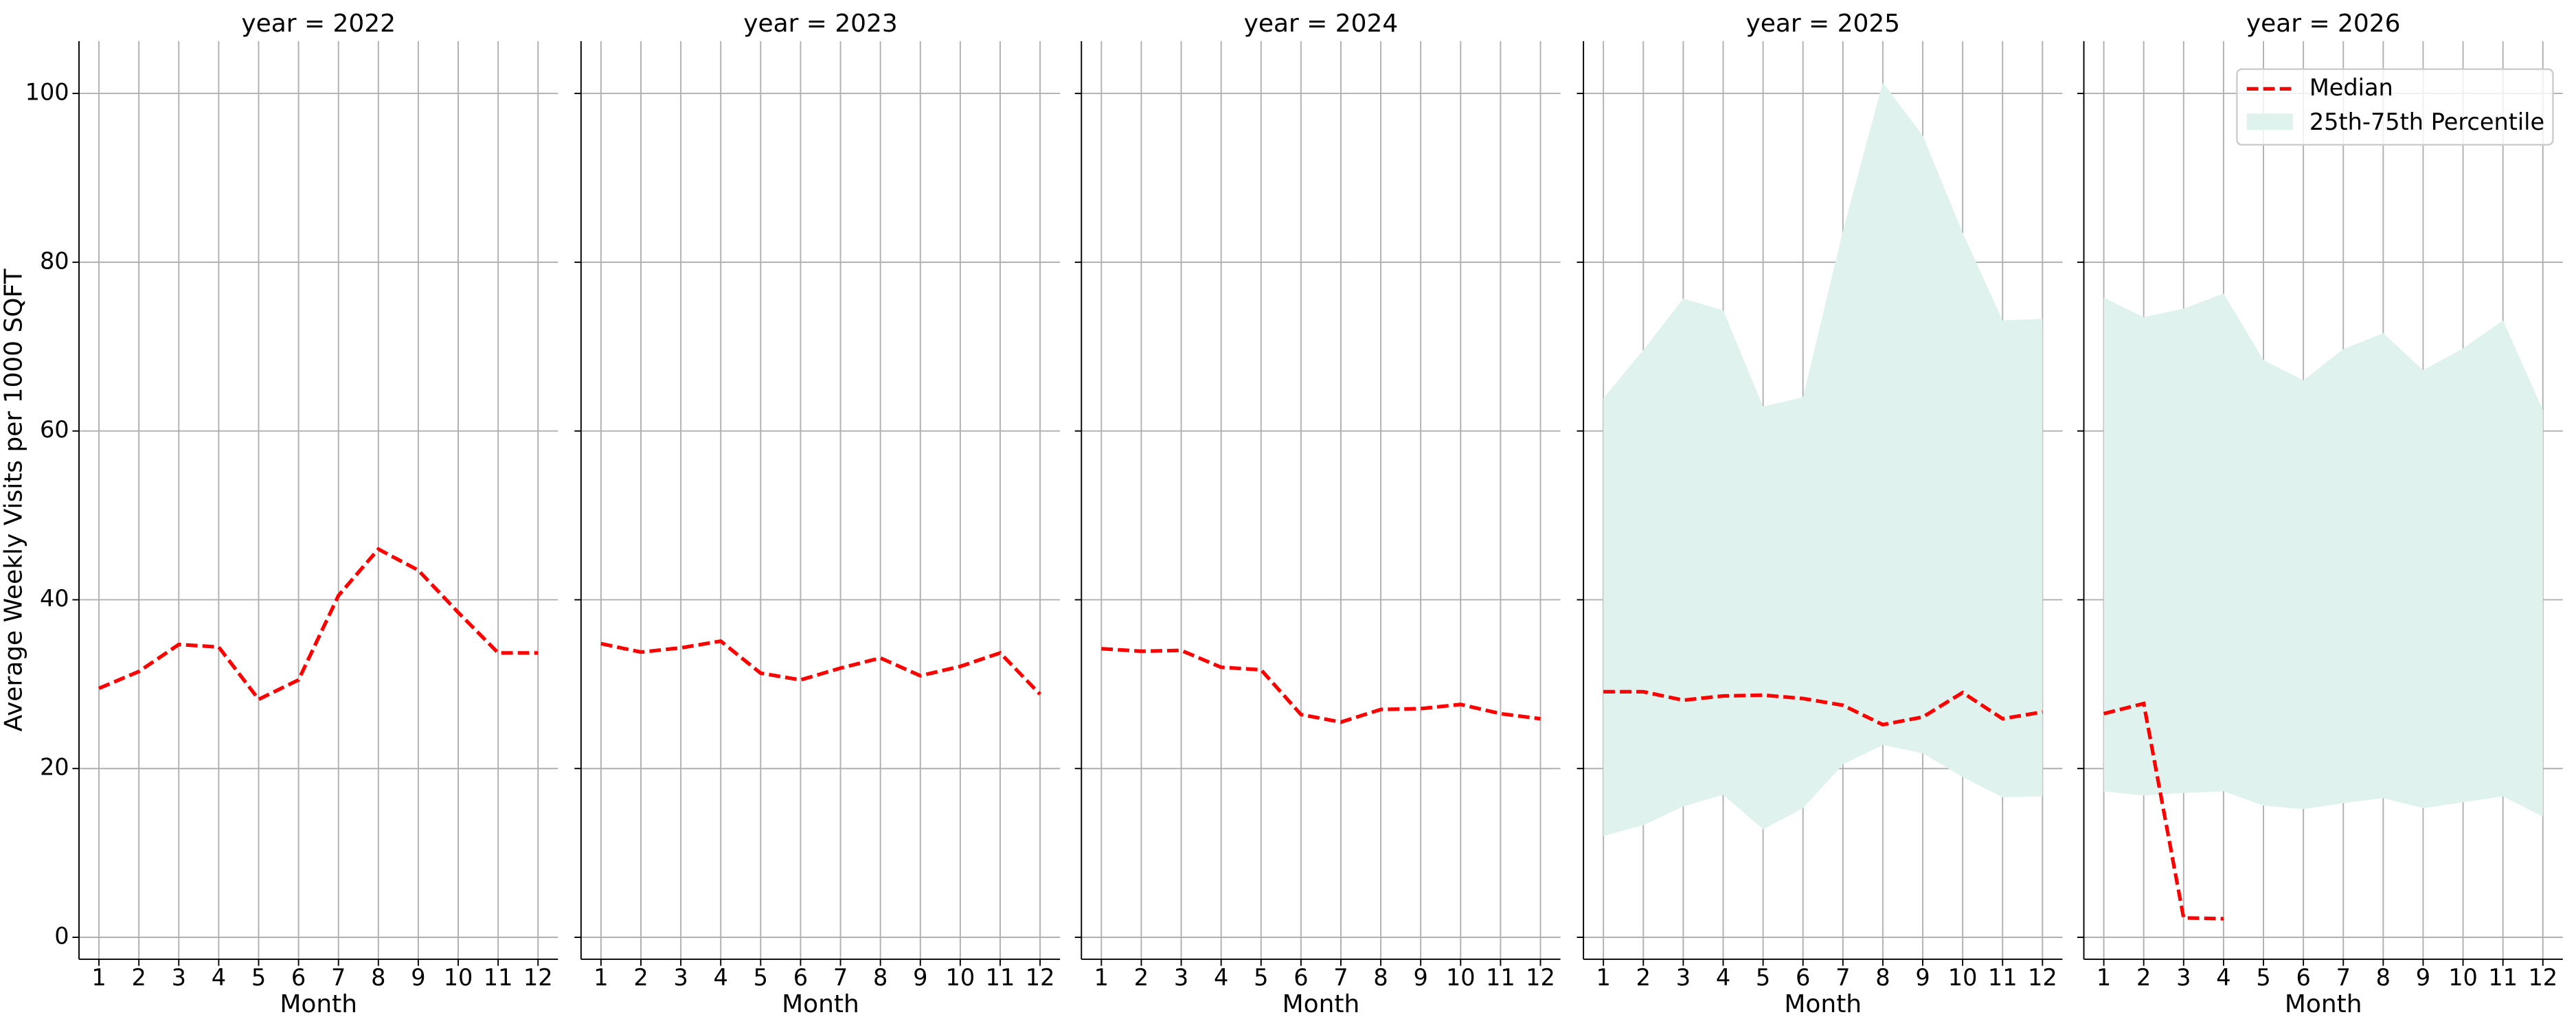 The height and width of the screenshot is (1030, 2576). What do you see at coordinates (2269, 121) in the screenshot?
I see `legend-swatch` at bounding box center [2269, 121].